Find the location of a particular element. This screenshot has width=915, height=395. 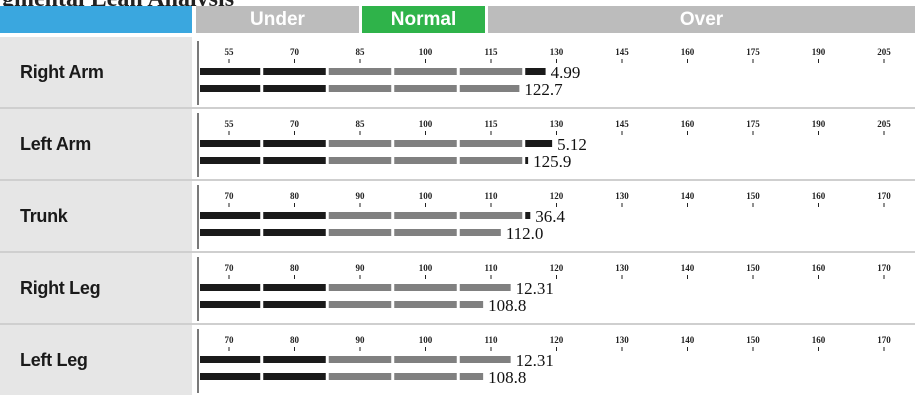

row-label: Right Leg is located at coordinates (60, 287).